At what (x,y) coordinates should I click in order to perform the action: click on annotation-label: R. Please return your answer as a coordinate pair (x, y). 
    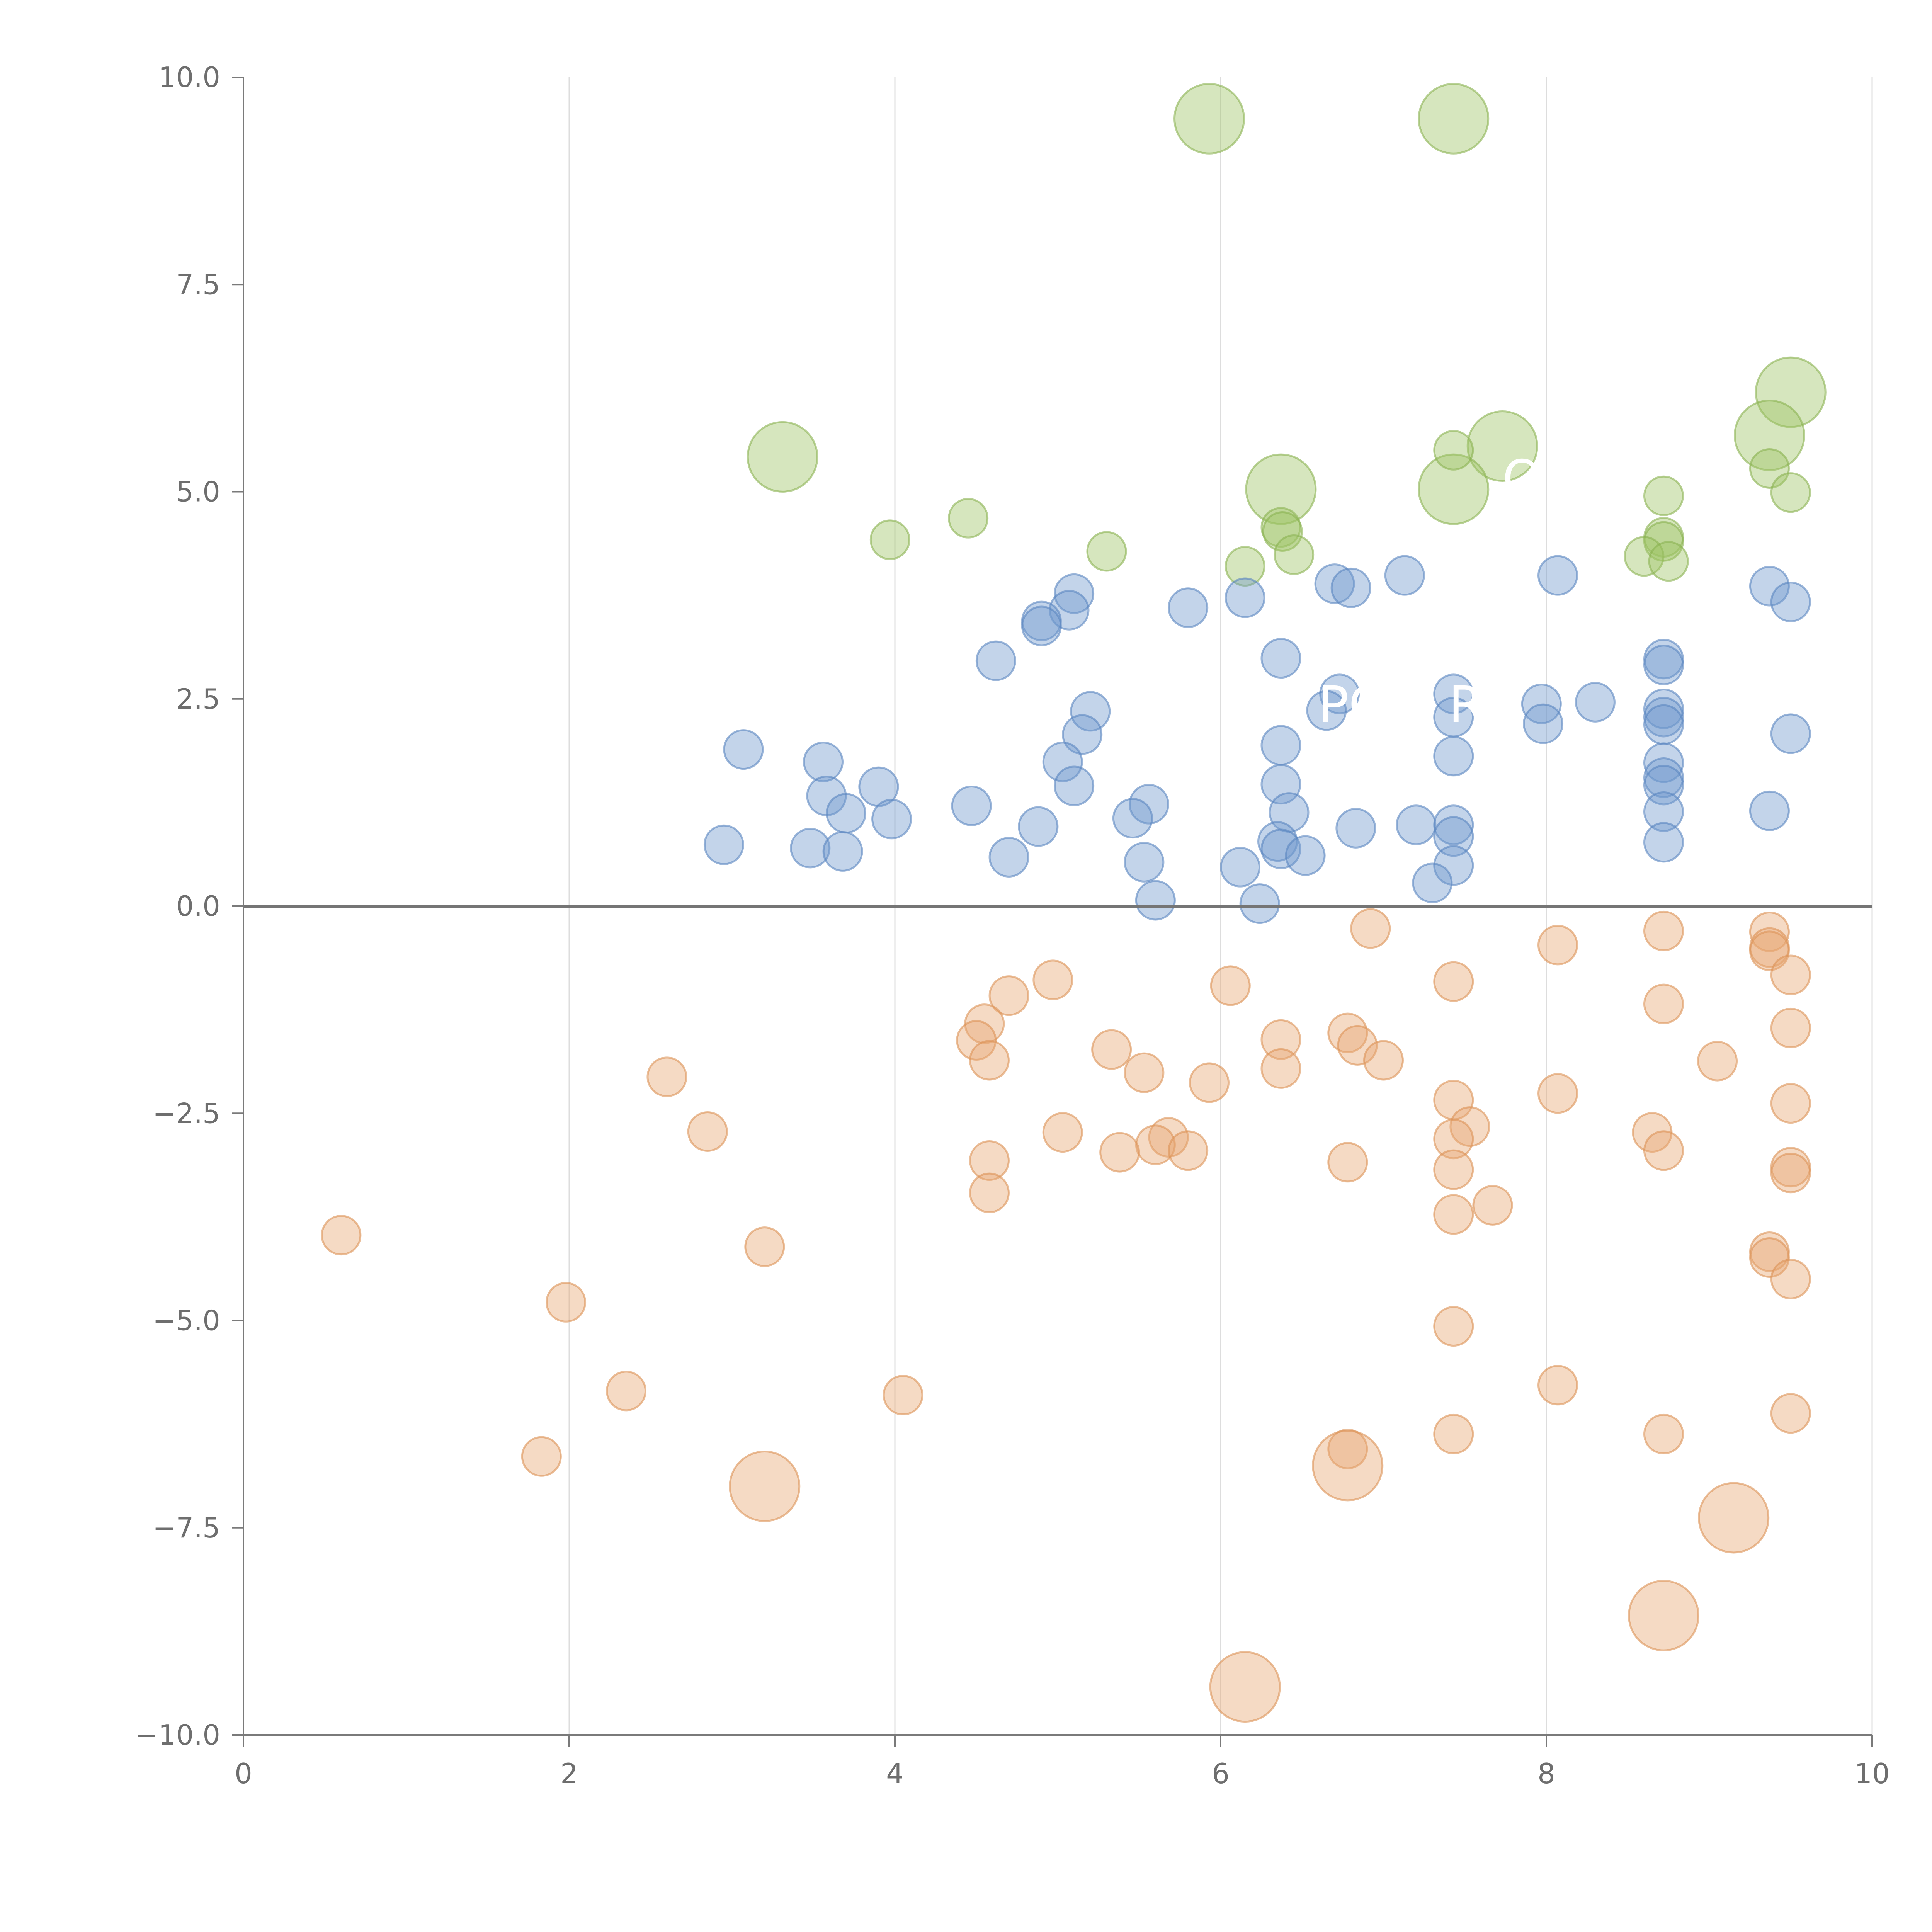
    Looking at the image, I should click on (1466, 705).